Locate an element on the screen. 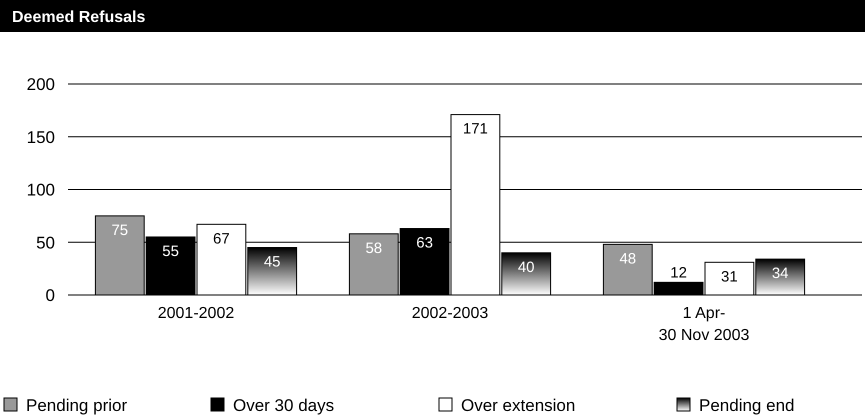  data-label: 48 is located at coordinates (627, 259).